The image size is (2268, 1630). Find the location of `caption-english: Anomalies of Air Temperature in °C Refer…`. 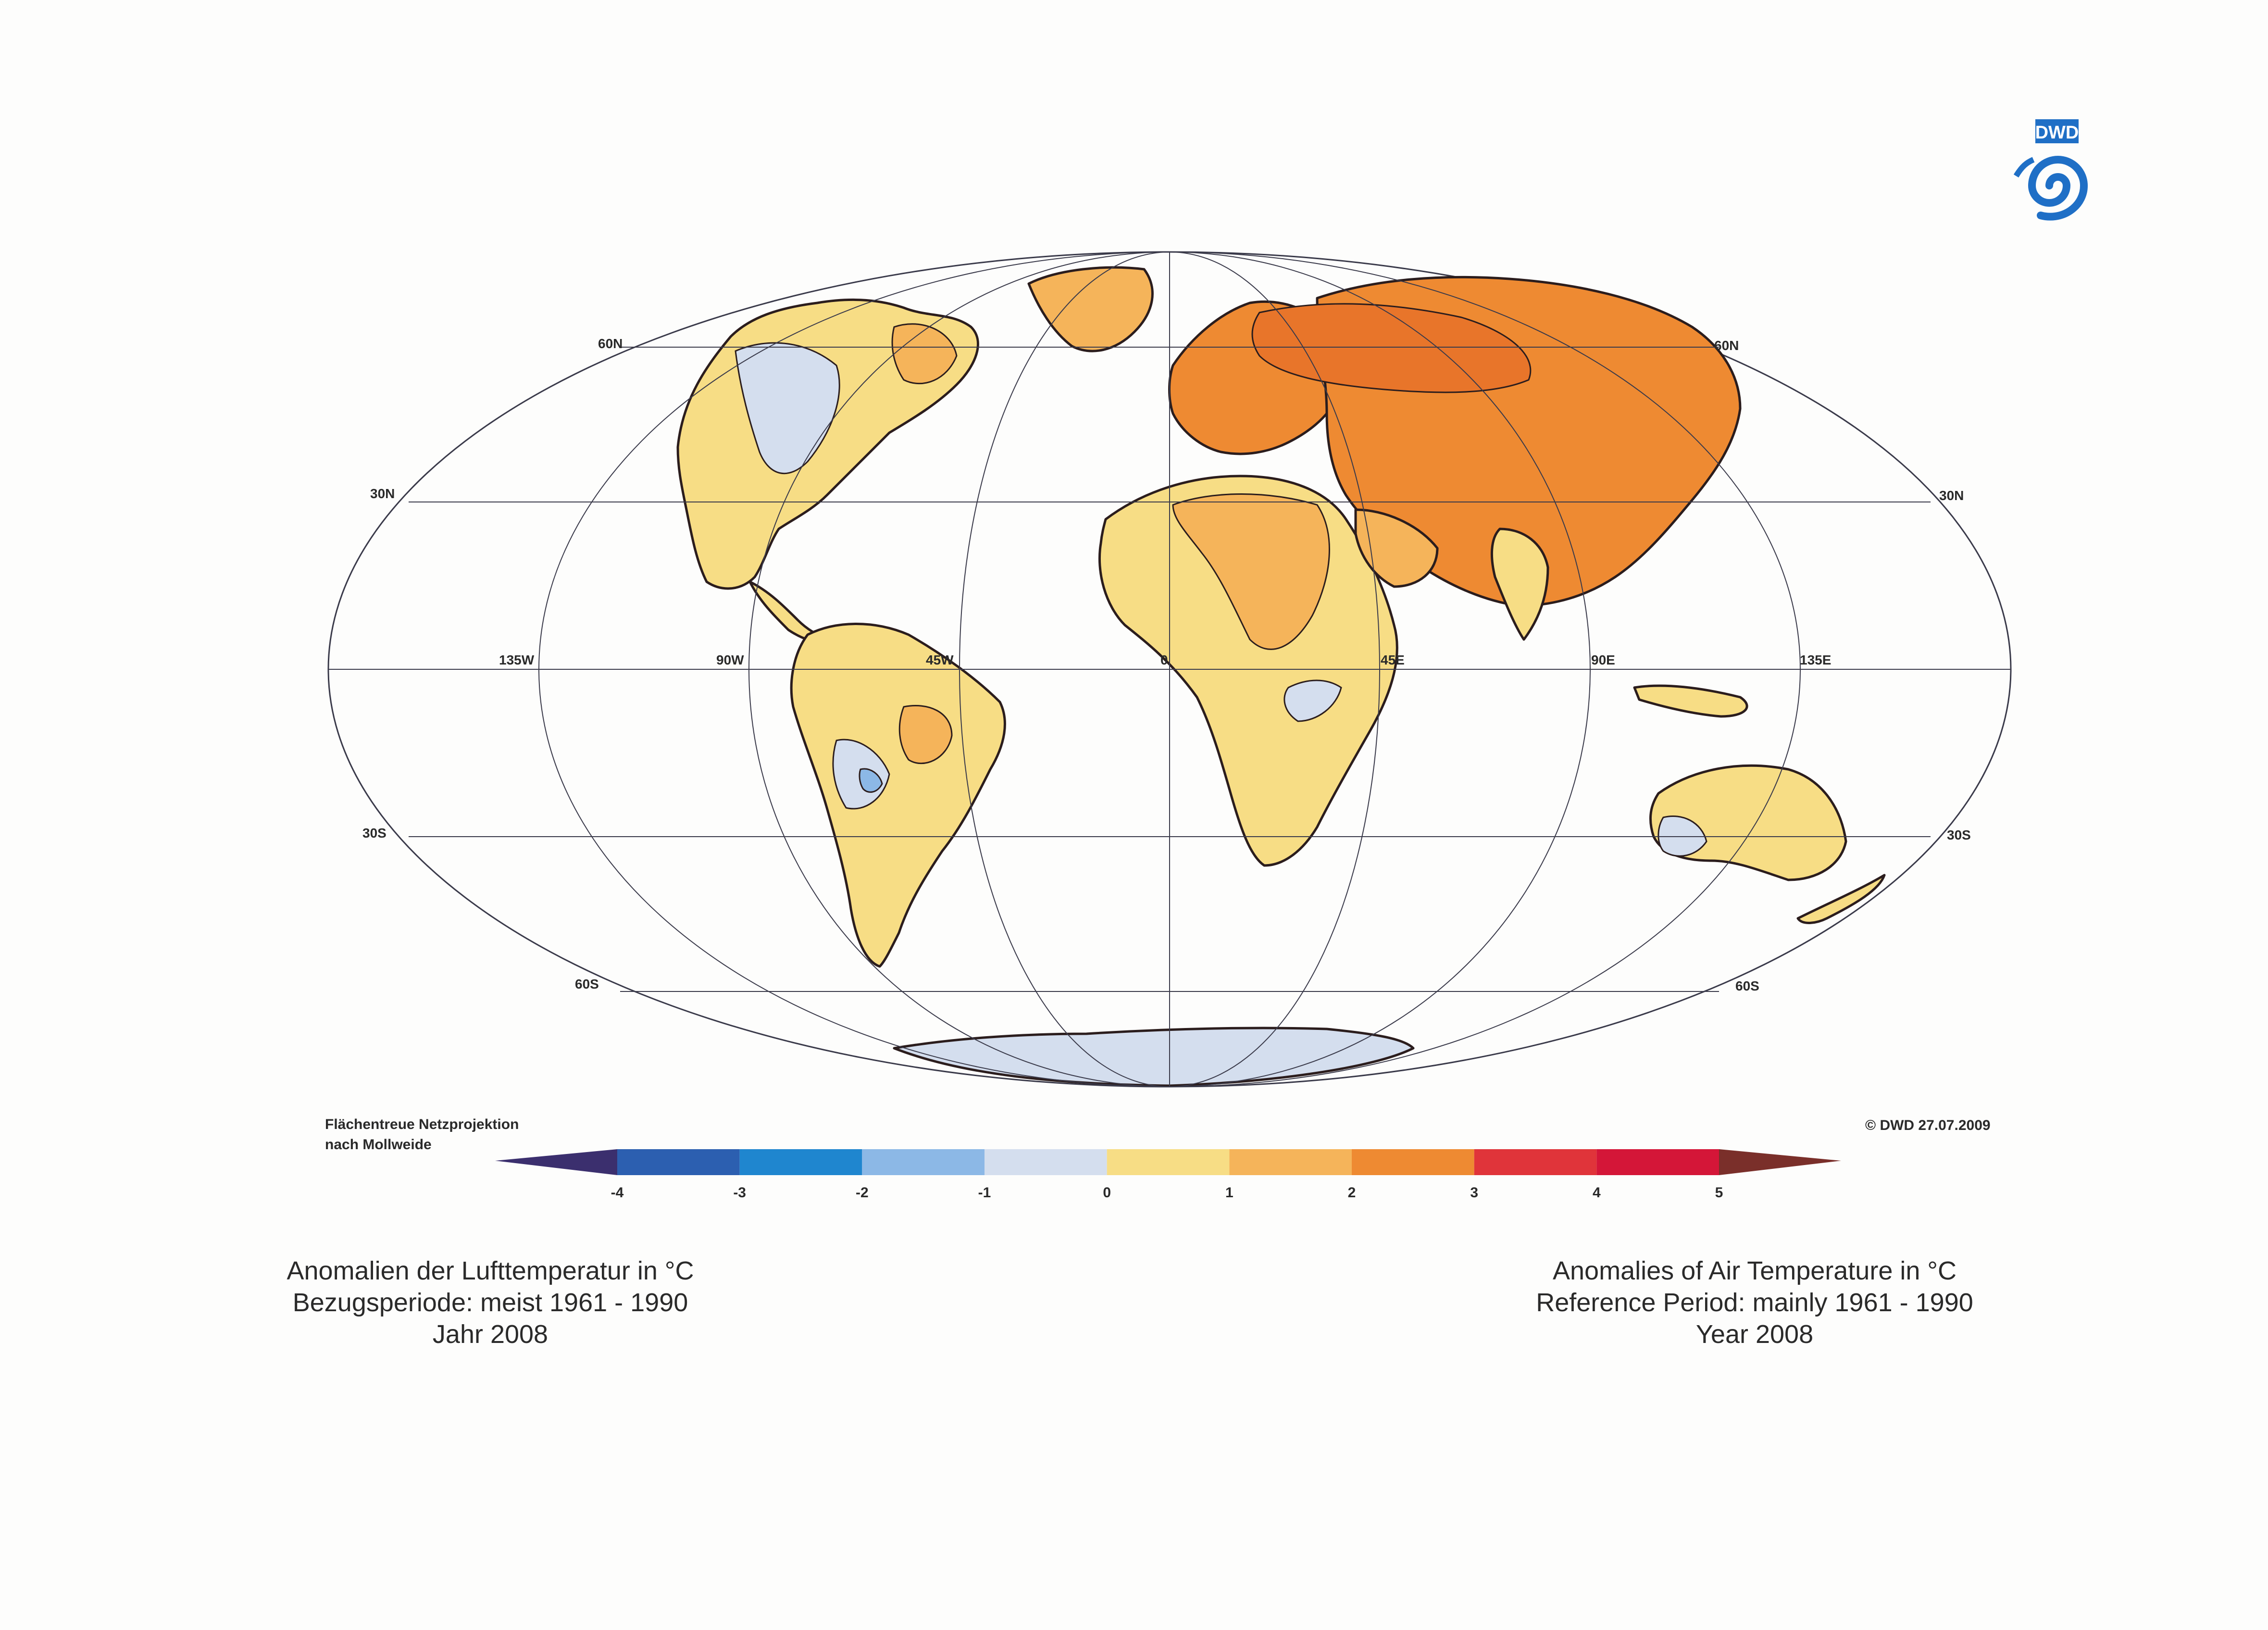

caption-english: Anomalies of Air Temperature in °C Refer… is located at coordinates (1754, 1302).